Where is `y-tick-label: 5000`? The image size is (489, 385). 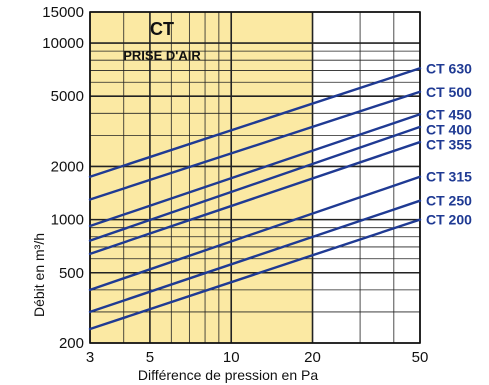 y-tick-label: 5000 is located at coordinates (67, 96).